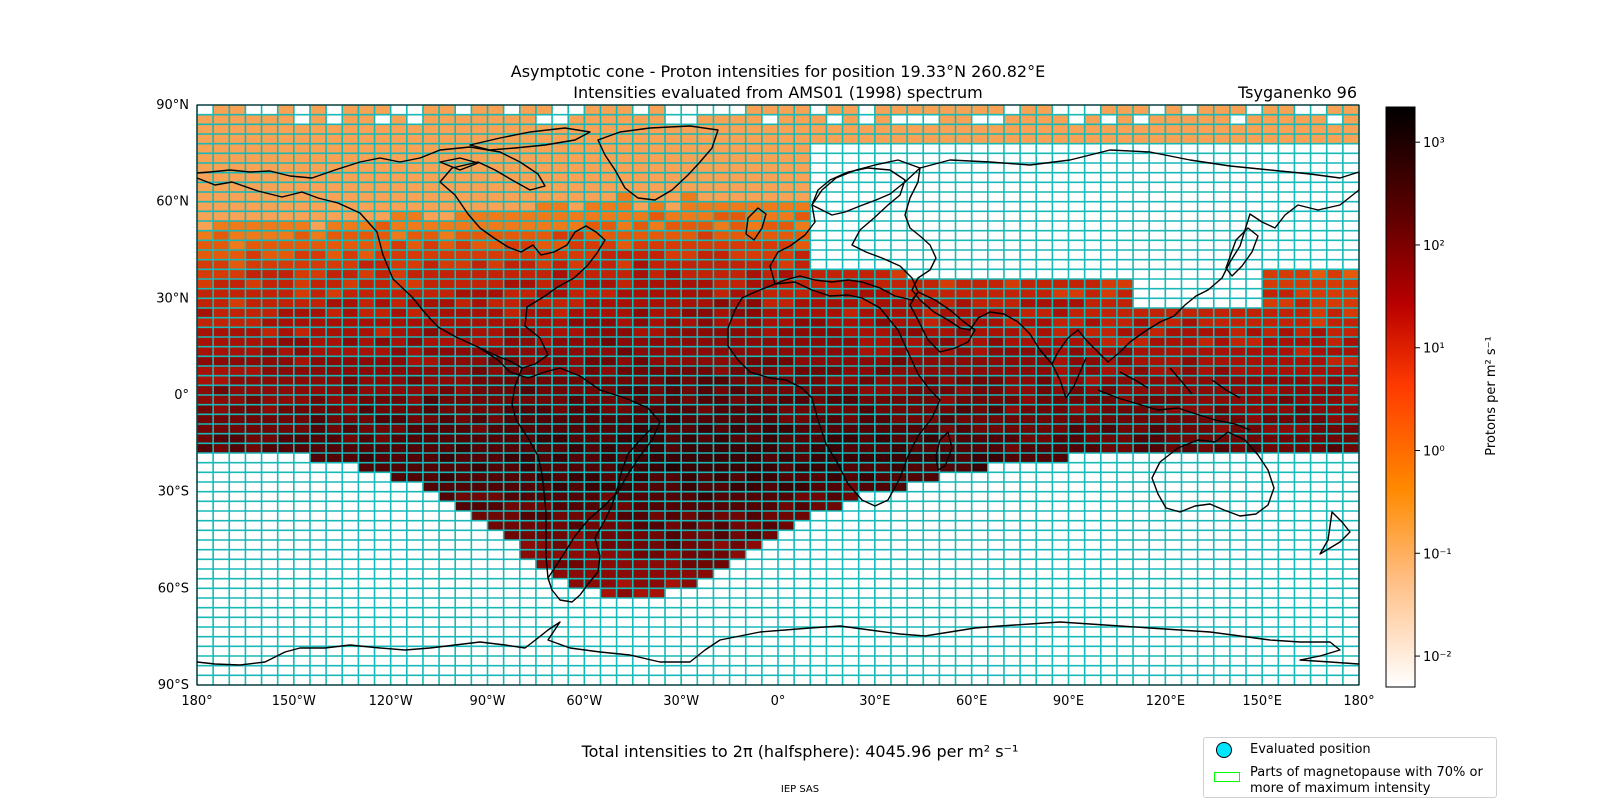 The image size is (1600, 800). I want to click on colorbar-tick-label: 10⁻², so click(1437, 657).